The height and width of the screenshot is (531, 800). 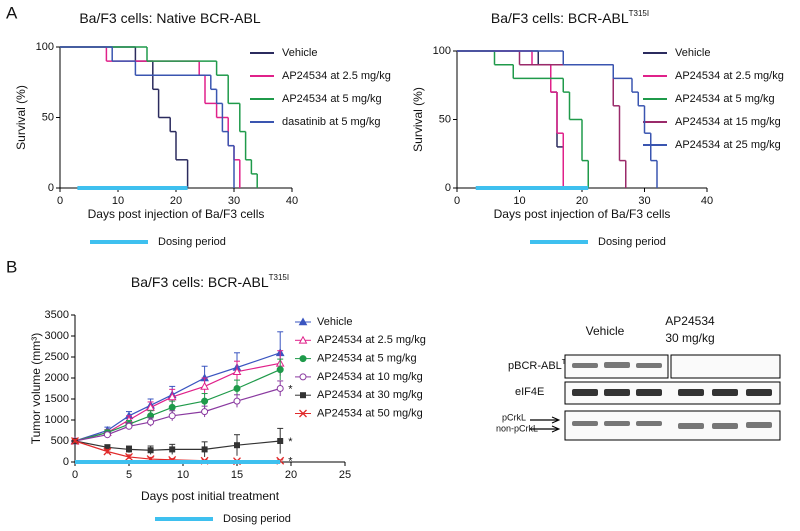 What do you see at coordinates (237, 475) in the screenshot?
I see `x-tick-label: 15` at bounding box center [237, 475].